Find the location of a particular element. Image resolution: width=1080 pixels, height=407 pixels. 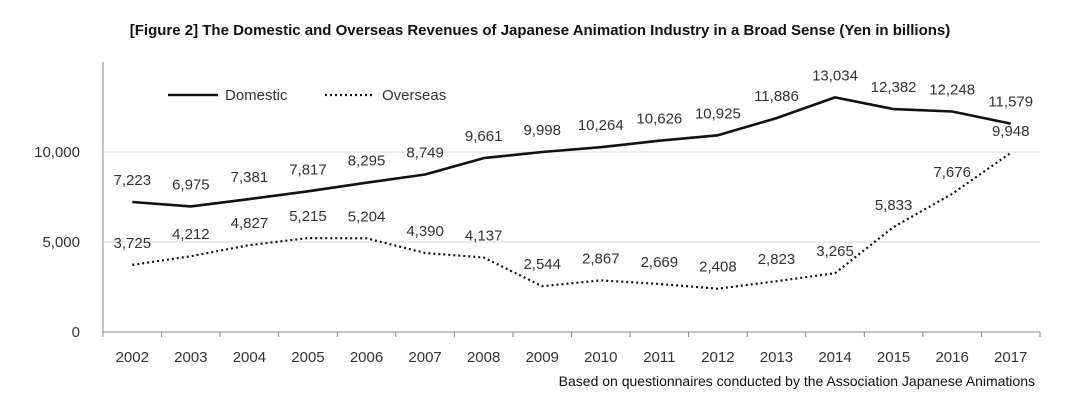

x-tick-label: 2016 is located at coordinates (951, 357).